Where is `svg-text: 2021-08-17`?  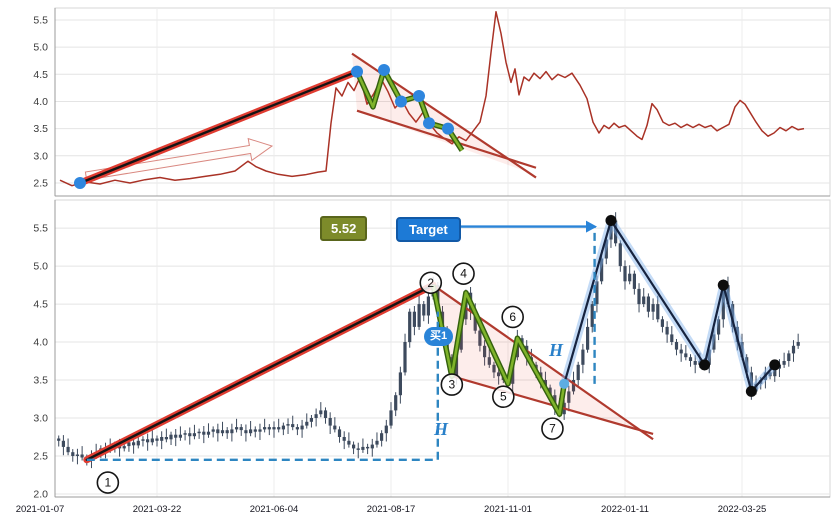
svg-text: 2021-08-17 is located at coordinates (391, 509).